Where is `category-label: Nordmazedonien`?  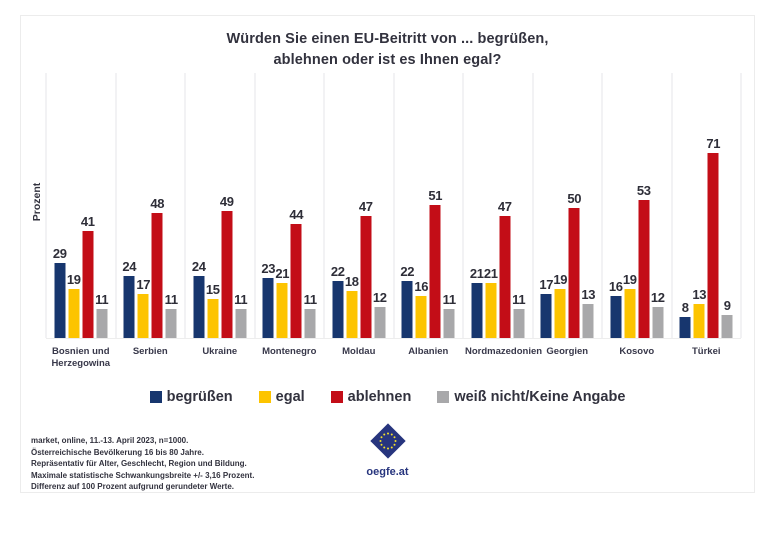 category-label: Nordmazedonien is located at coordinates (504, 351).